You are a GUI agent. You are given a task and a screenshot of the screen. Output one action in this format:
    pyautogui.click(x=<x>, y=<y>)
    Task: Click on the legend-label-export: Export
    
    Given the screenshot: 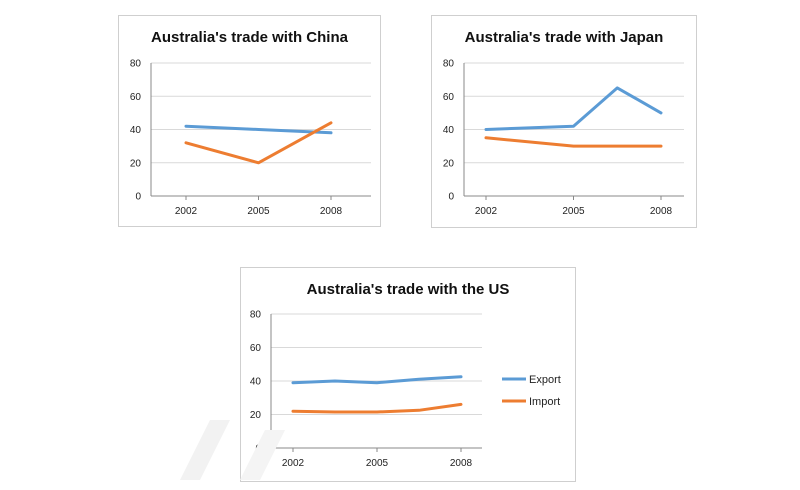 What is the action you would take?
    pyautogui.click(x=545, y=380)
    